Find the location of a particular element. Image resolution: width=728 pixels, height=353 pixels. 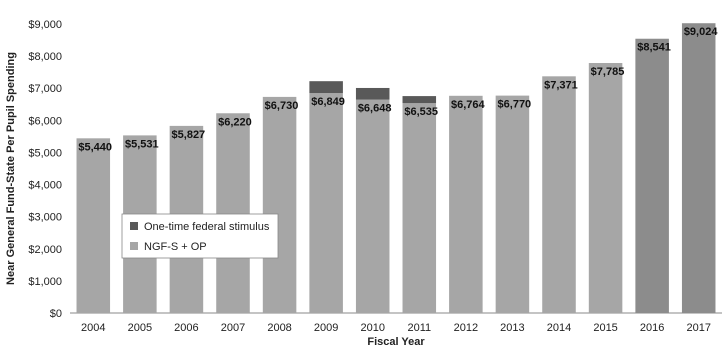

x-tick-label: 2015 is located at coordinates (605, 328).